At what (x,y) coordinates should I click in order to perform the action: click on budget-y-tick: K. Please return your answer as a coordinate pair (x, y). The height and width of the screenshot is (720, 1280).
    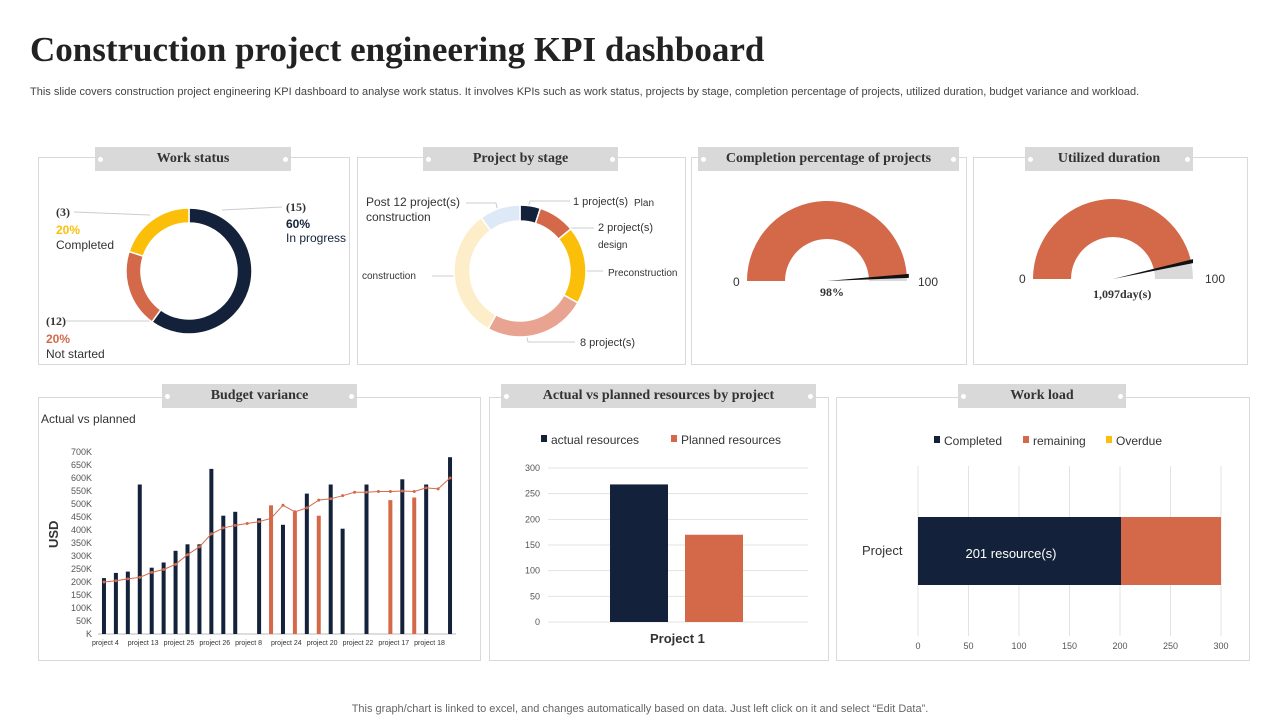
    Looking at the image, I should click on (89, 634).